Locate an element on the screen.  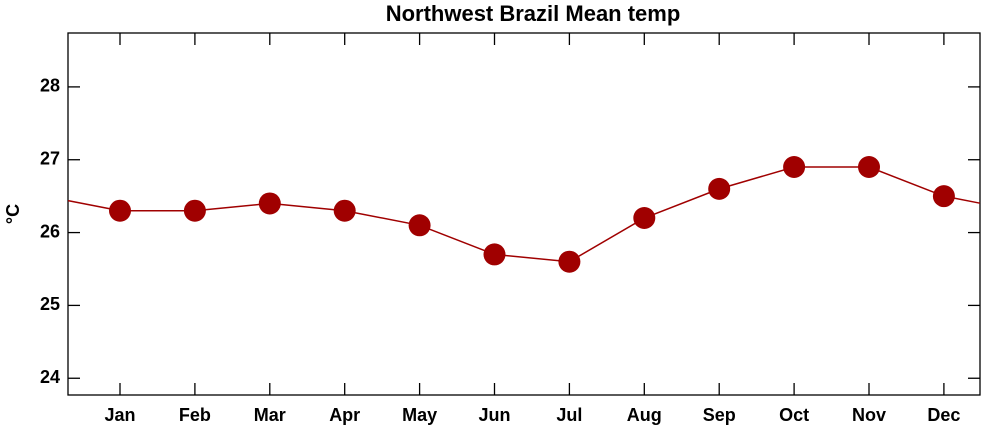
x-tick-label: Sep is located at coordinates (719, 415).